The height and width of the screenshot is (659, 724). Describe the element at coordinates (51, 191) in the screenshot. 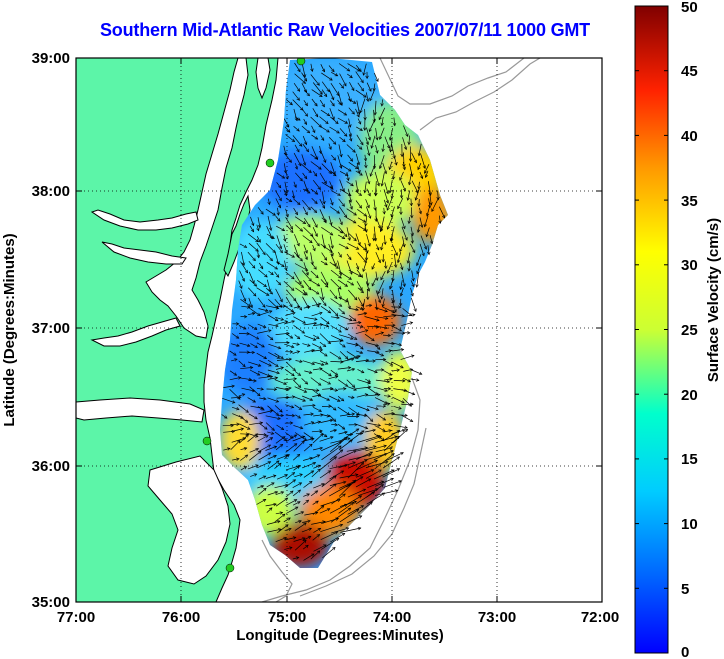

I see `y-tick-label: 38:00` at that location.